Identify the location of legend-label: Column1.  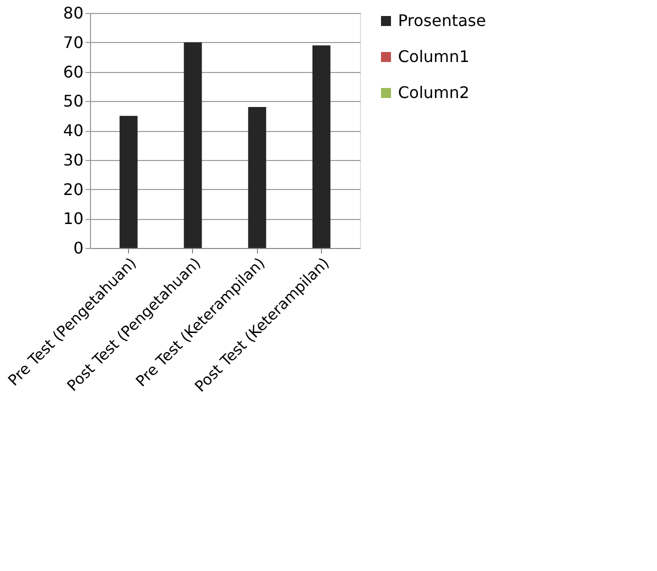
(434, 56).